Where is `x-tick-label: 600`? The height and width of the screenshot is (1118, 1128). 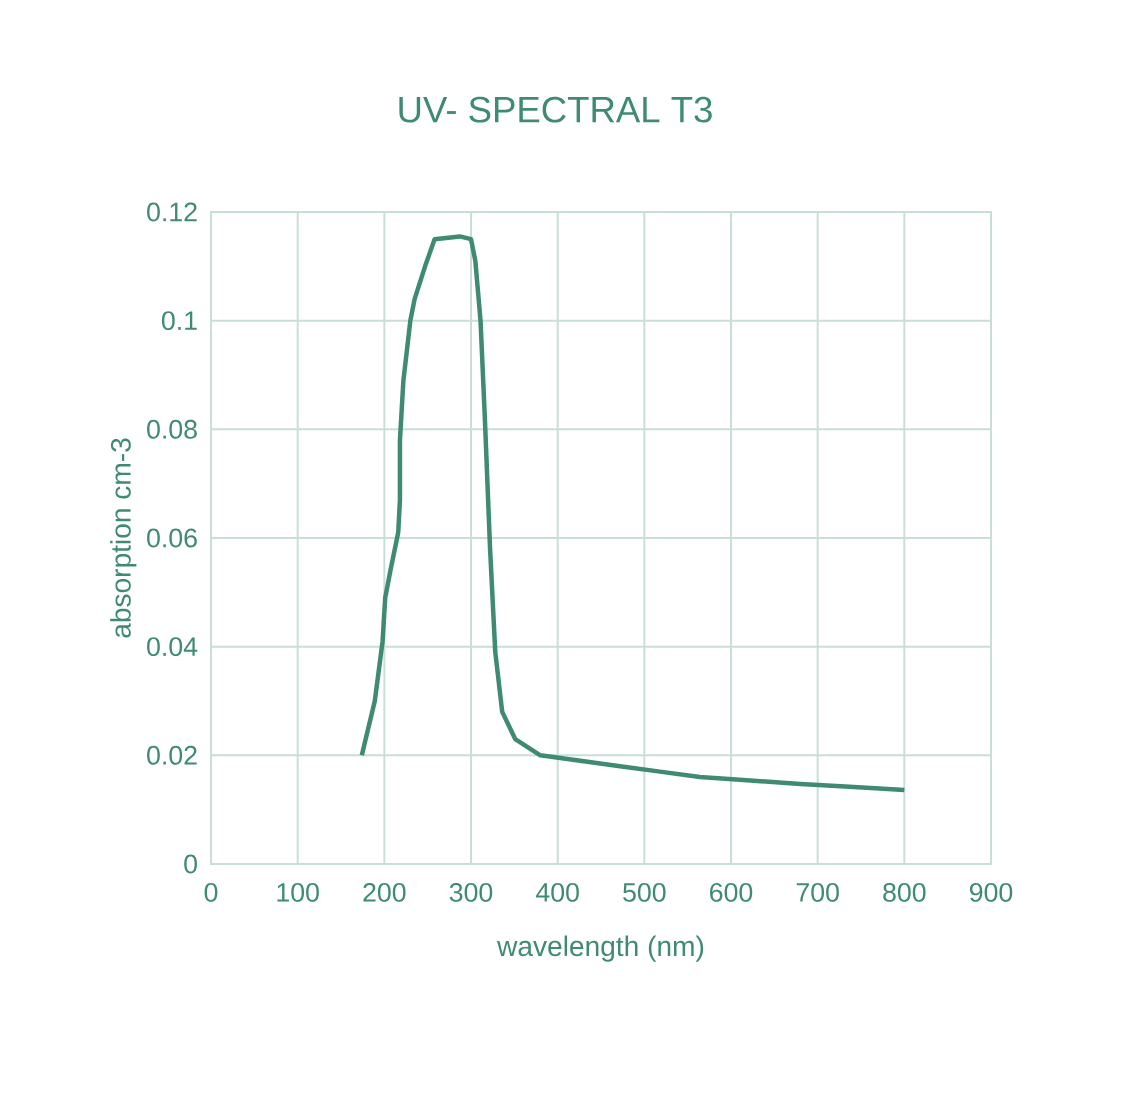
x-tick-label: 600 is located at coordinates (731, 892).